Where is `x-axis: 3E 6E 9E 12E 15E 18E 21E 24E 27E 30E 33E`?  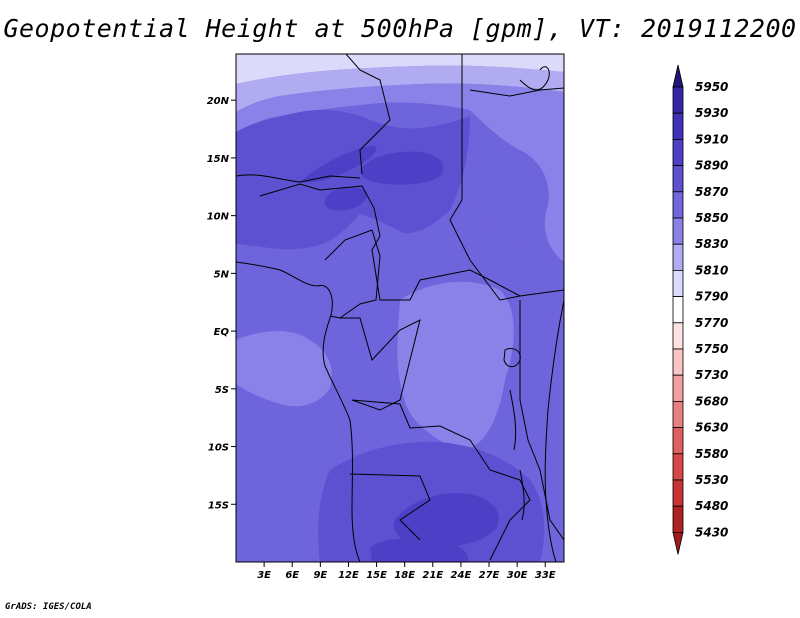
x-axis: 3E 6E 9E 12E 15E 18E 21E 24E 27E 30E 33E is located at coordinates (406, 571).